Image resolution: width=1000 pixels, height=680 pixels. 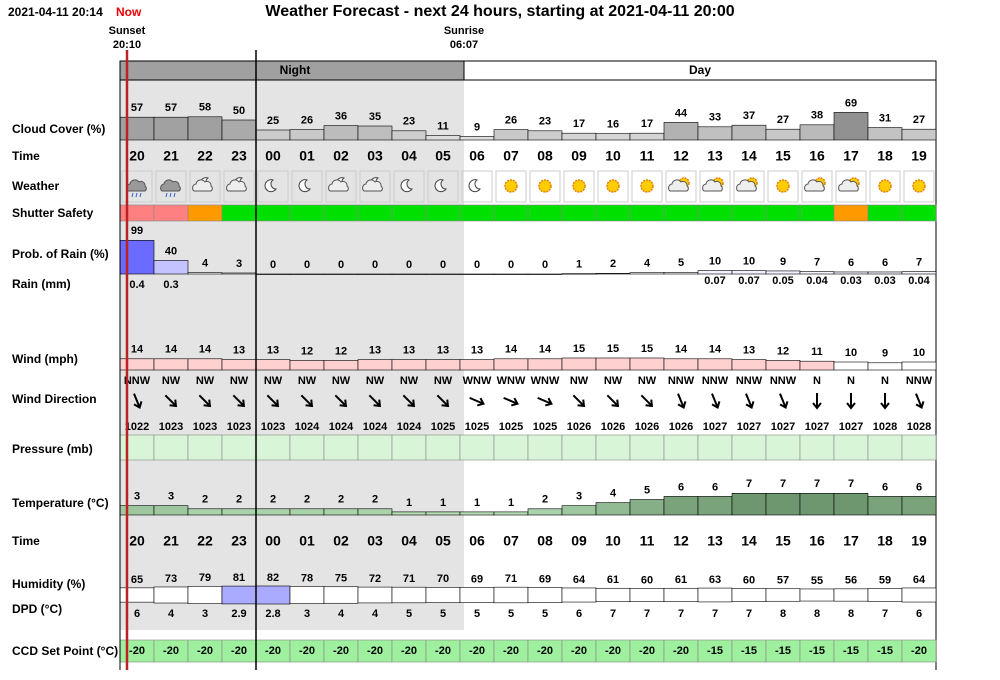 What do you see at coordinates (919, 353) in the screenshot?
I see `cell-value: 10` at bounding box center [919, 353].